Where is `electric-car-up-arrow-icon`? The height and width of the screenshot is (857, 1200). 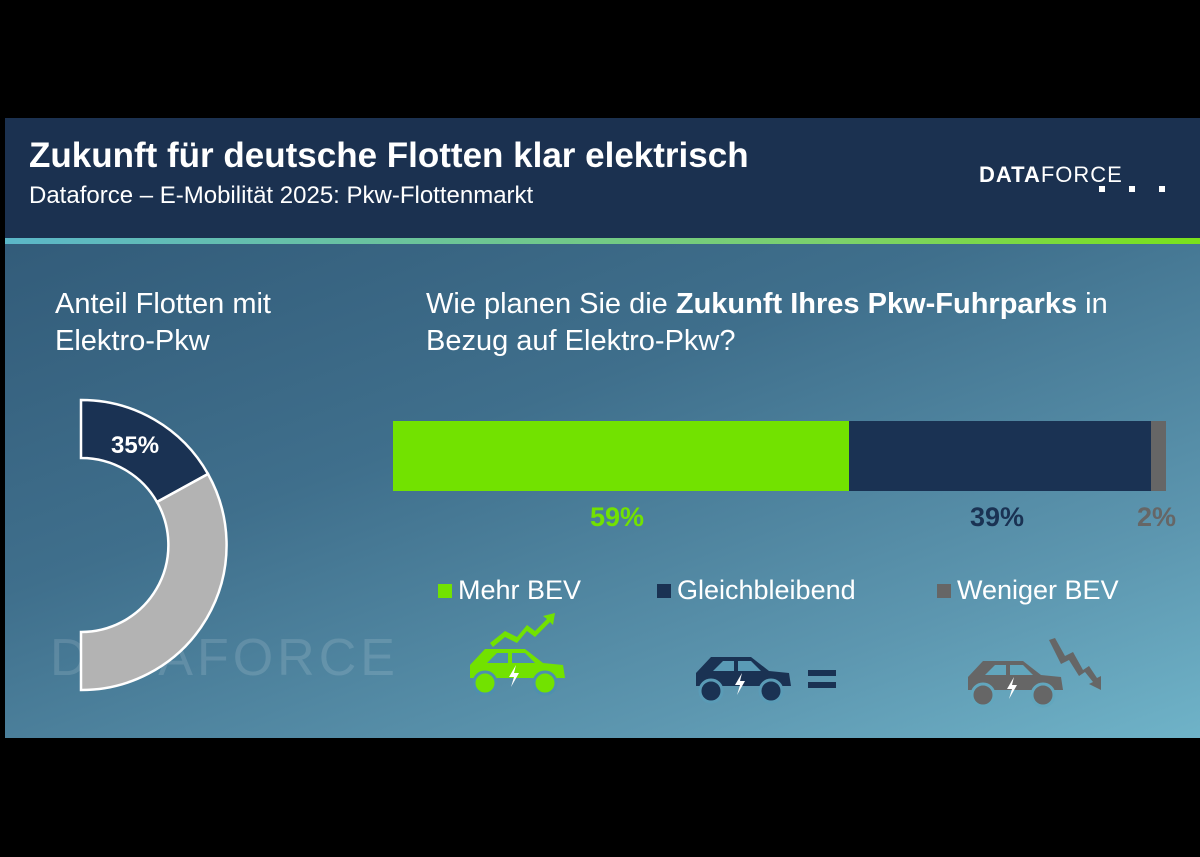
electric-car-up-arrow-icon is located at coordinates (517, 654).